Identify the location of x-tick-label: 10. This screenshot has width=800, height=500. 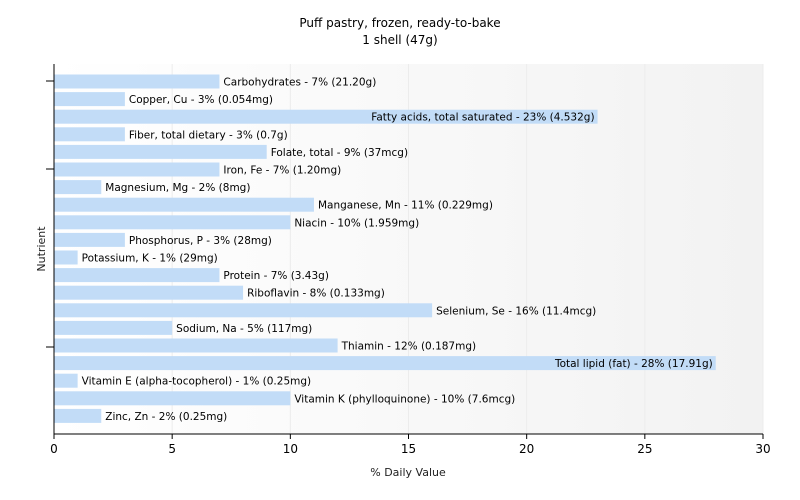
(290, 449).